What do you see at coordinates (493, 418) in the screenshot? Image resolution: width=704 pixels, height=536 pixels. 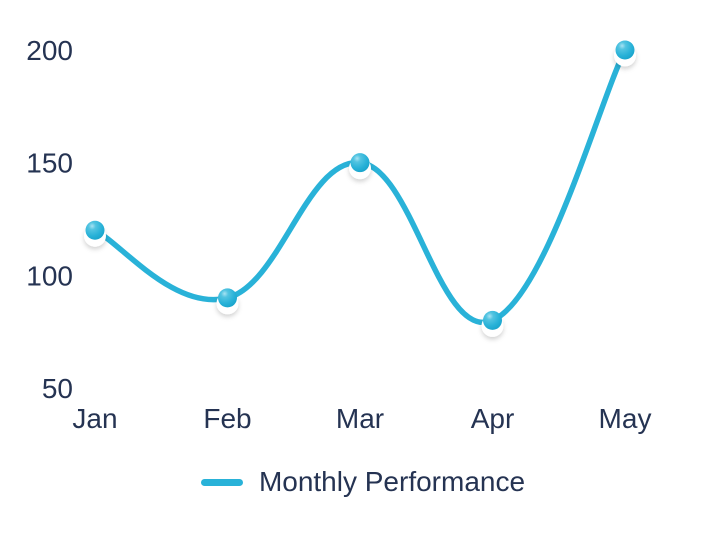 I see `x-axis-label: Apr` at bounding box center [493, 418].